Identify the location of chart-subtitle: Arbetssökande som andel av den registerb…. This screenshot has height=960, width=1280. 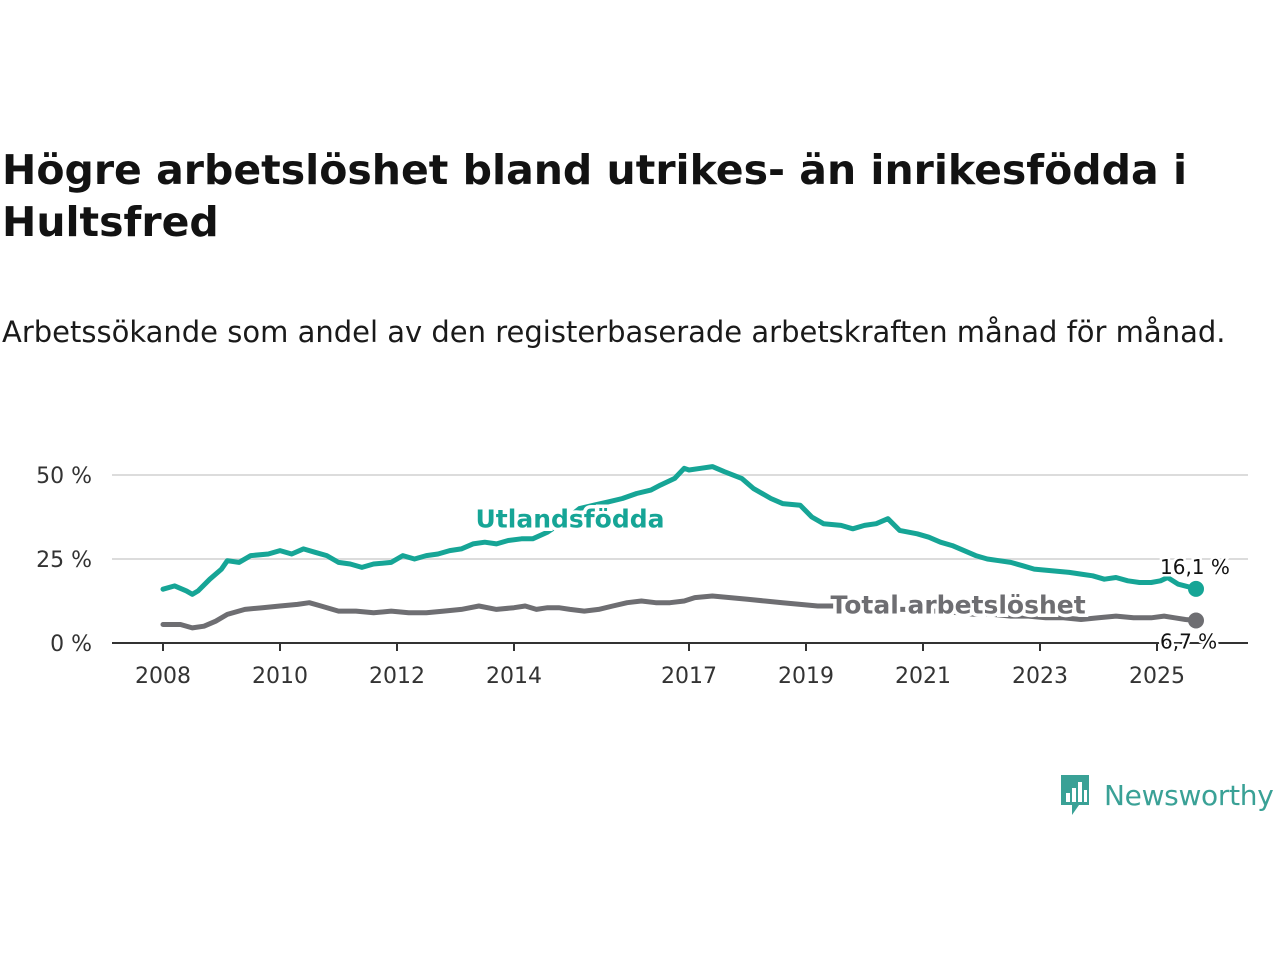
(614, 332).